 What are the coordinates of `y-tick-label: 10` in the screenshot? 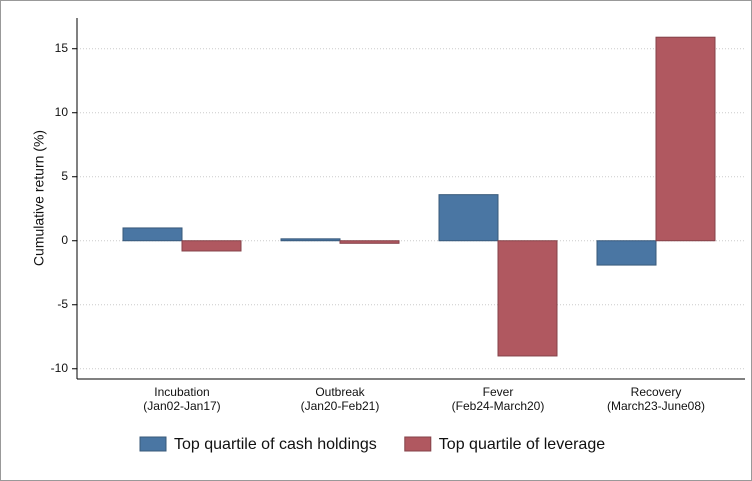 It's located at (62, 112).